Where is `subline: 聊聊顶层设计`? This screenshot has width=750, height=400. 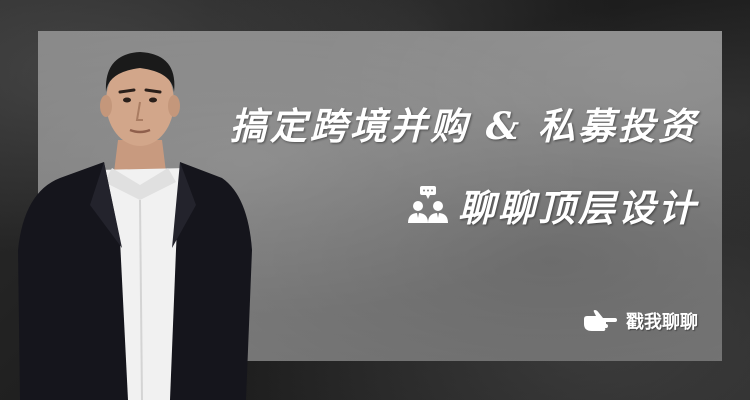
subline: 聊聊顶层设计 is located at coordinates (552, 205).